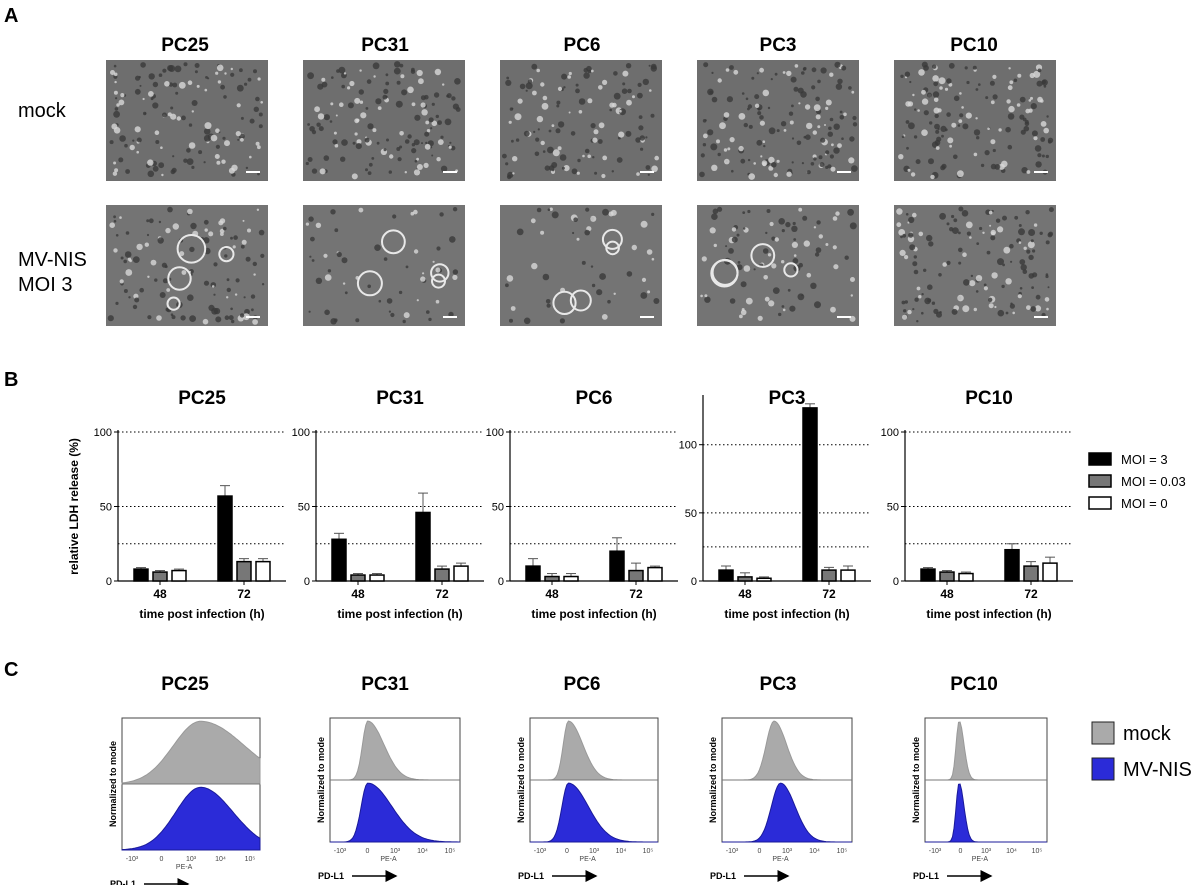 The image size is (1200, 885). What do you see at coordinates (187, 265) in the screenshot?
I see `micrograph-pc25-mvnis` at bounding box center [187, 265].